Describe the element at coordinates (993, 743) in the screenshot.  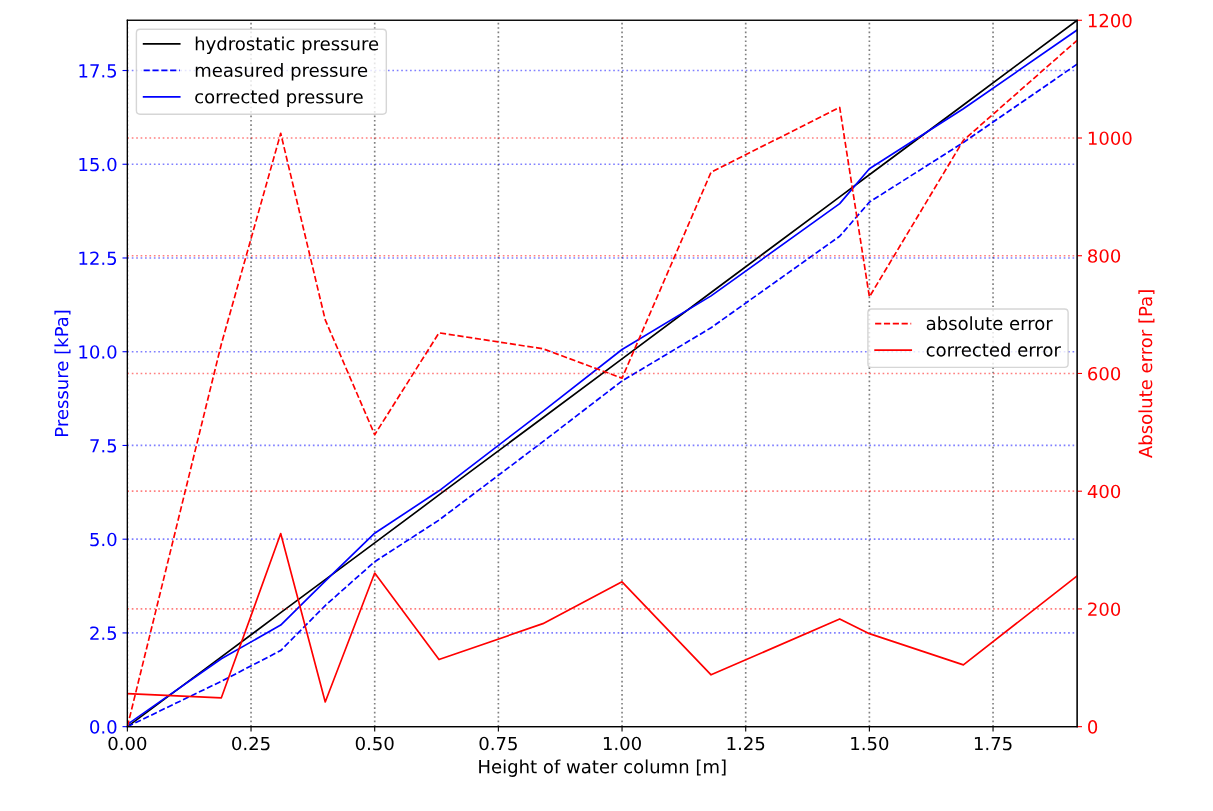
I see `x-tick-label: 1.75` at that location.